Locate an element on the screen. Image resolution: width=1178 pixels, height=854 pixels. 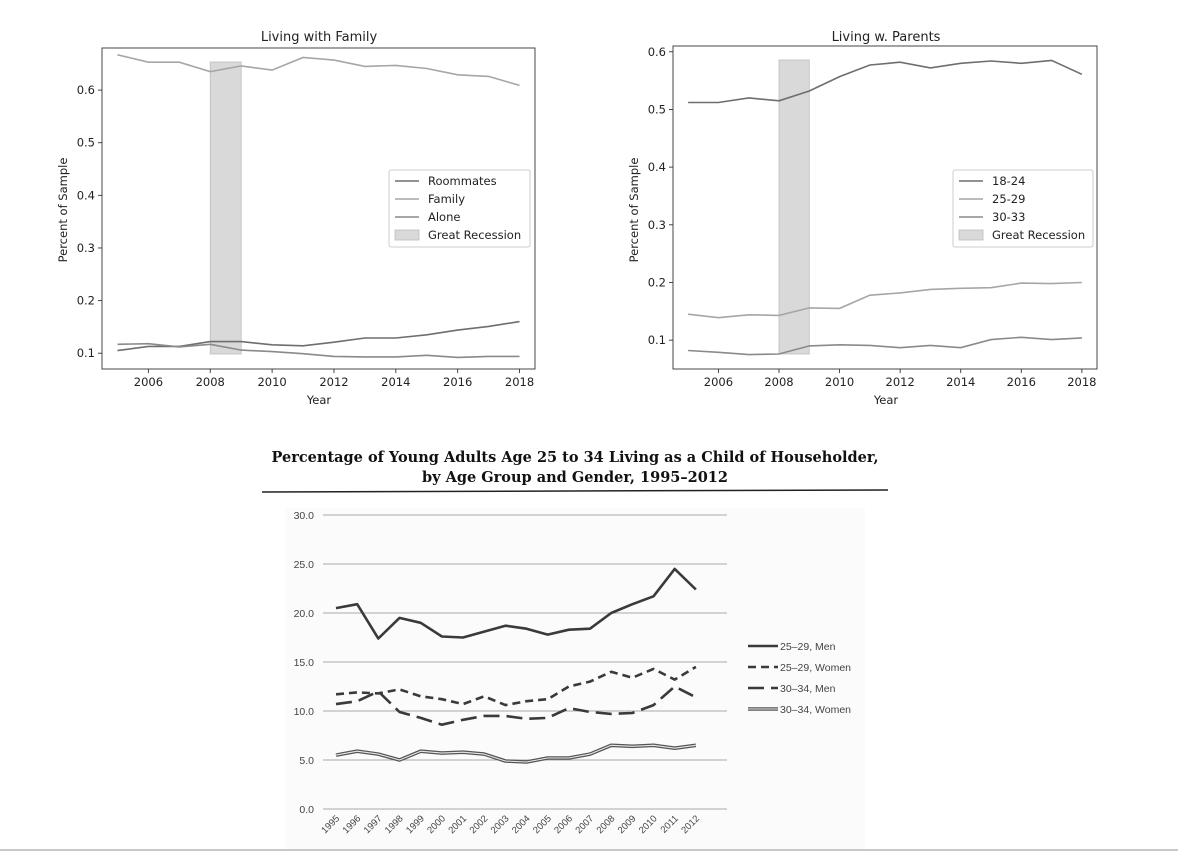
series-line-inner is located at coordinates (515, 753).